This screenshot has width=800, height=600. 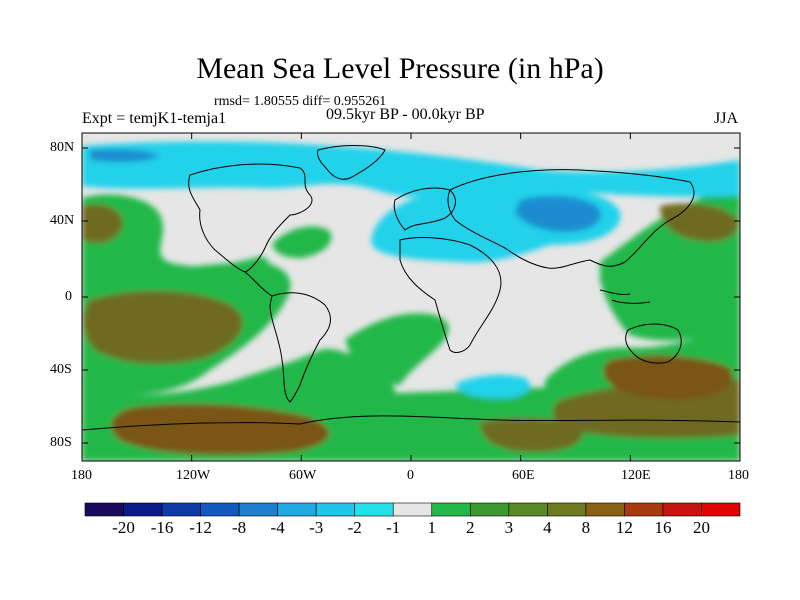 I want to click on positive-core-australia-south, so click(x=668, y=377).